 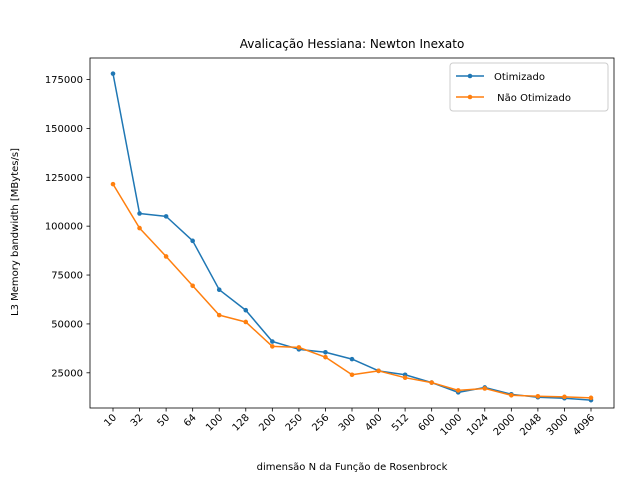 I want to click on y-tick-label: 25000, so click(x=67, y=373).